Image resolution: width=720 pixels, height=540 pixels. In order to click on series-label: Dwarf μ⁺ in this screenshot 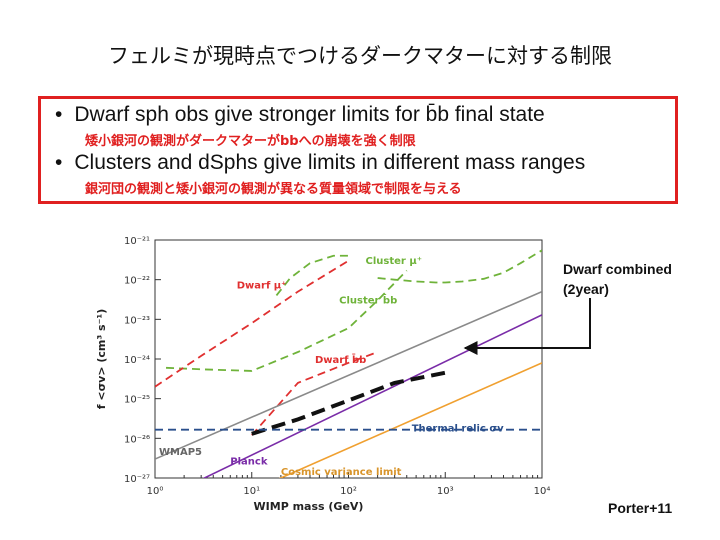, I will do `click(262, 285)`.